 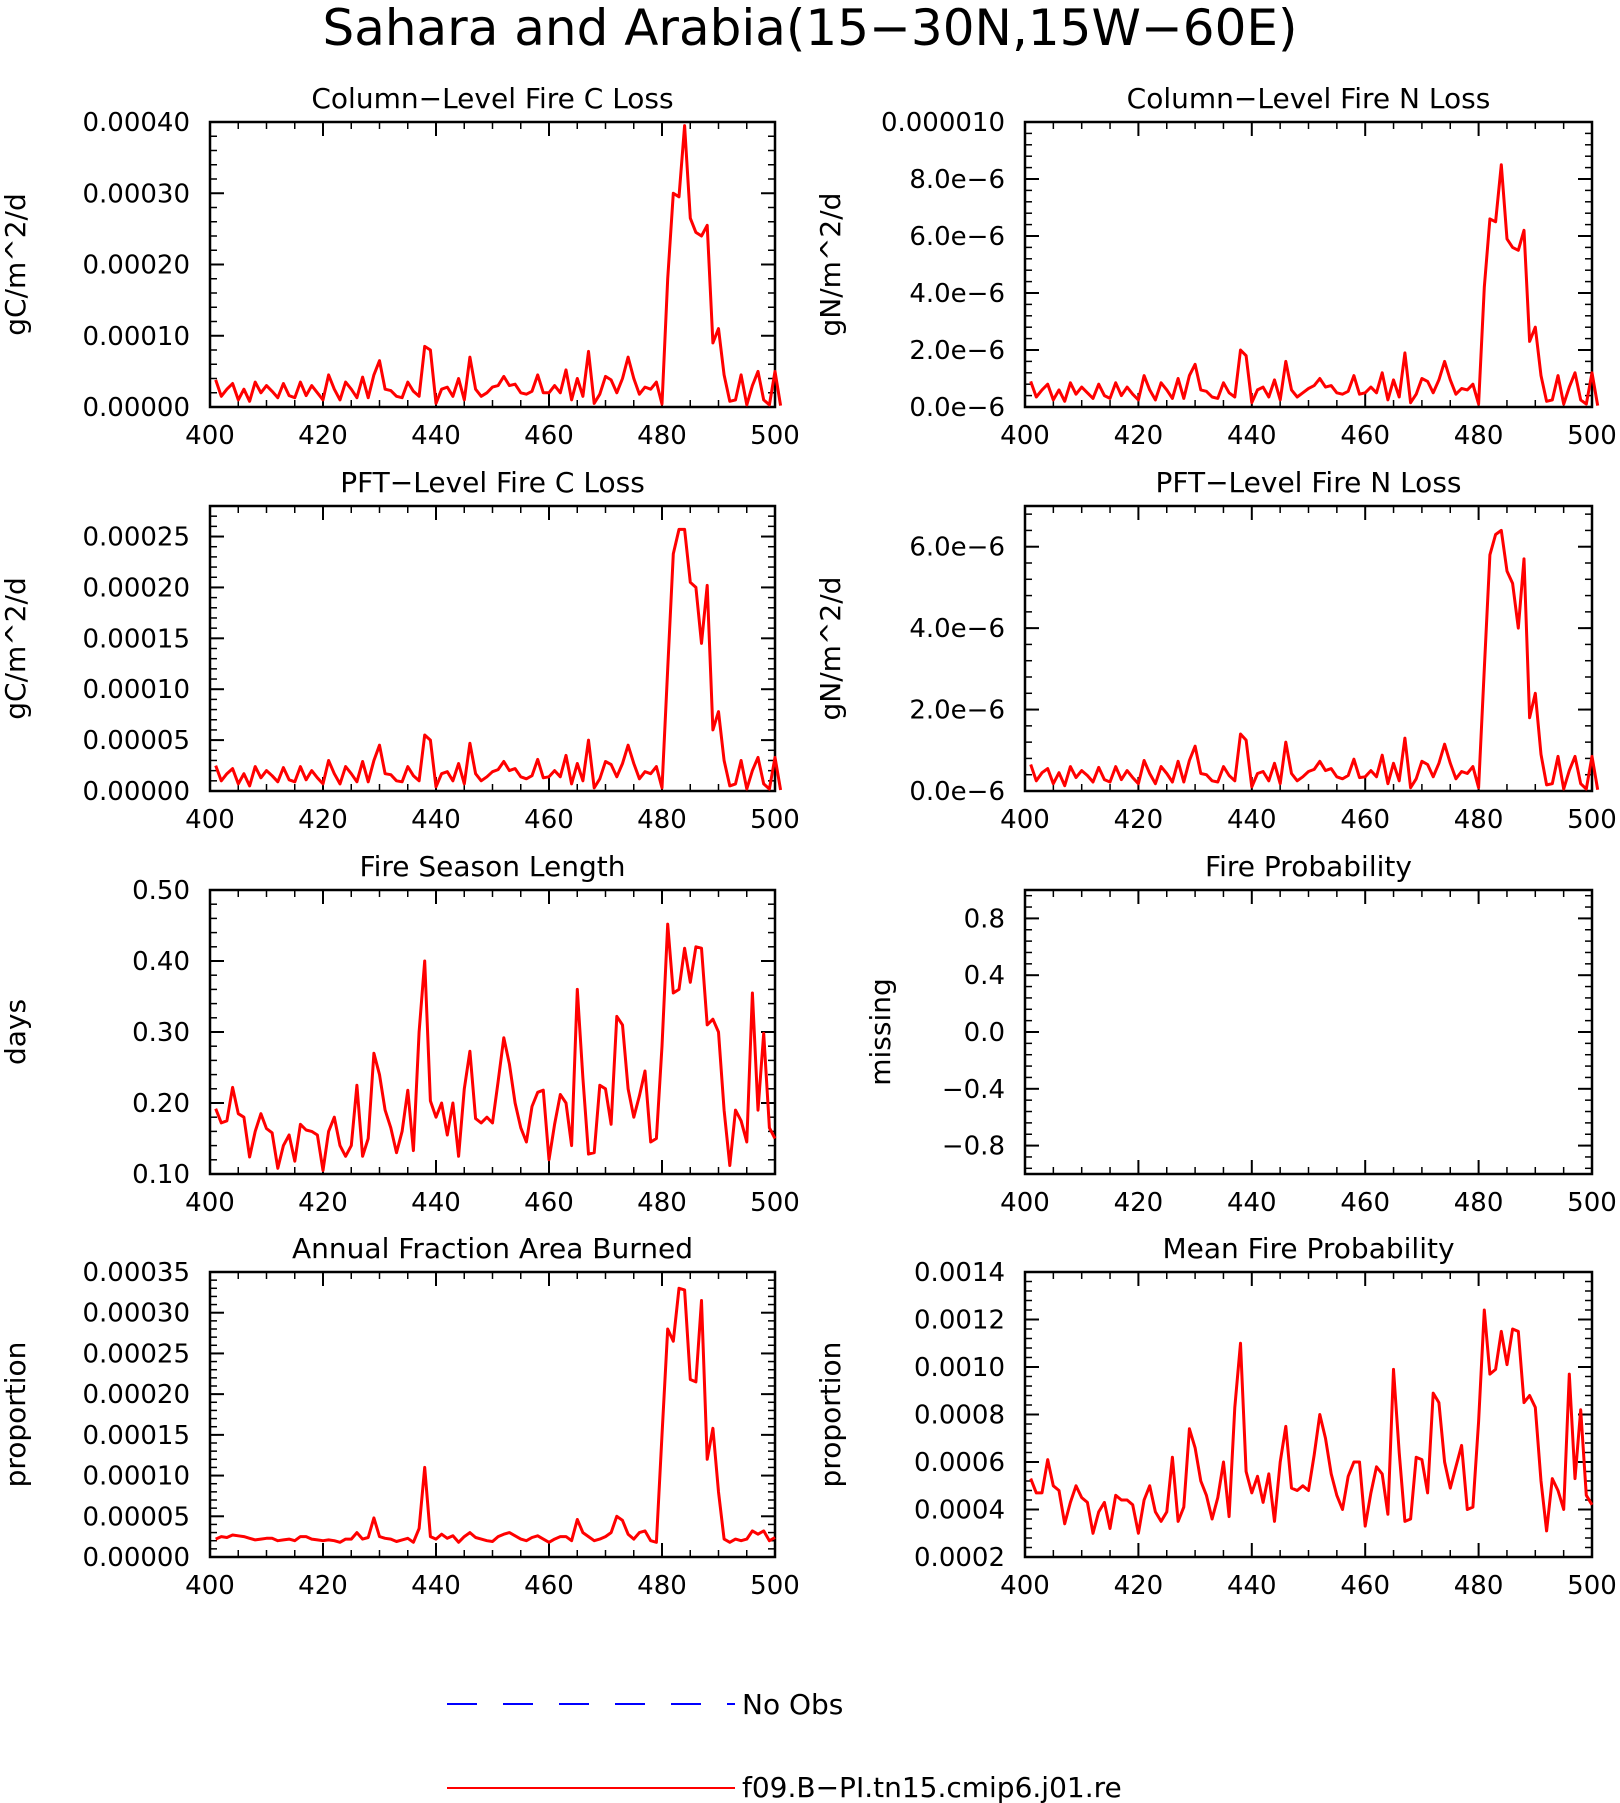 What do you see at coordinates (161, 891) in the screenshot?
I see `y-tick-label: 0.50` at bounding box center [161, 891].